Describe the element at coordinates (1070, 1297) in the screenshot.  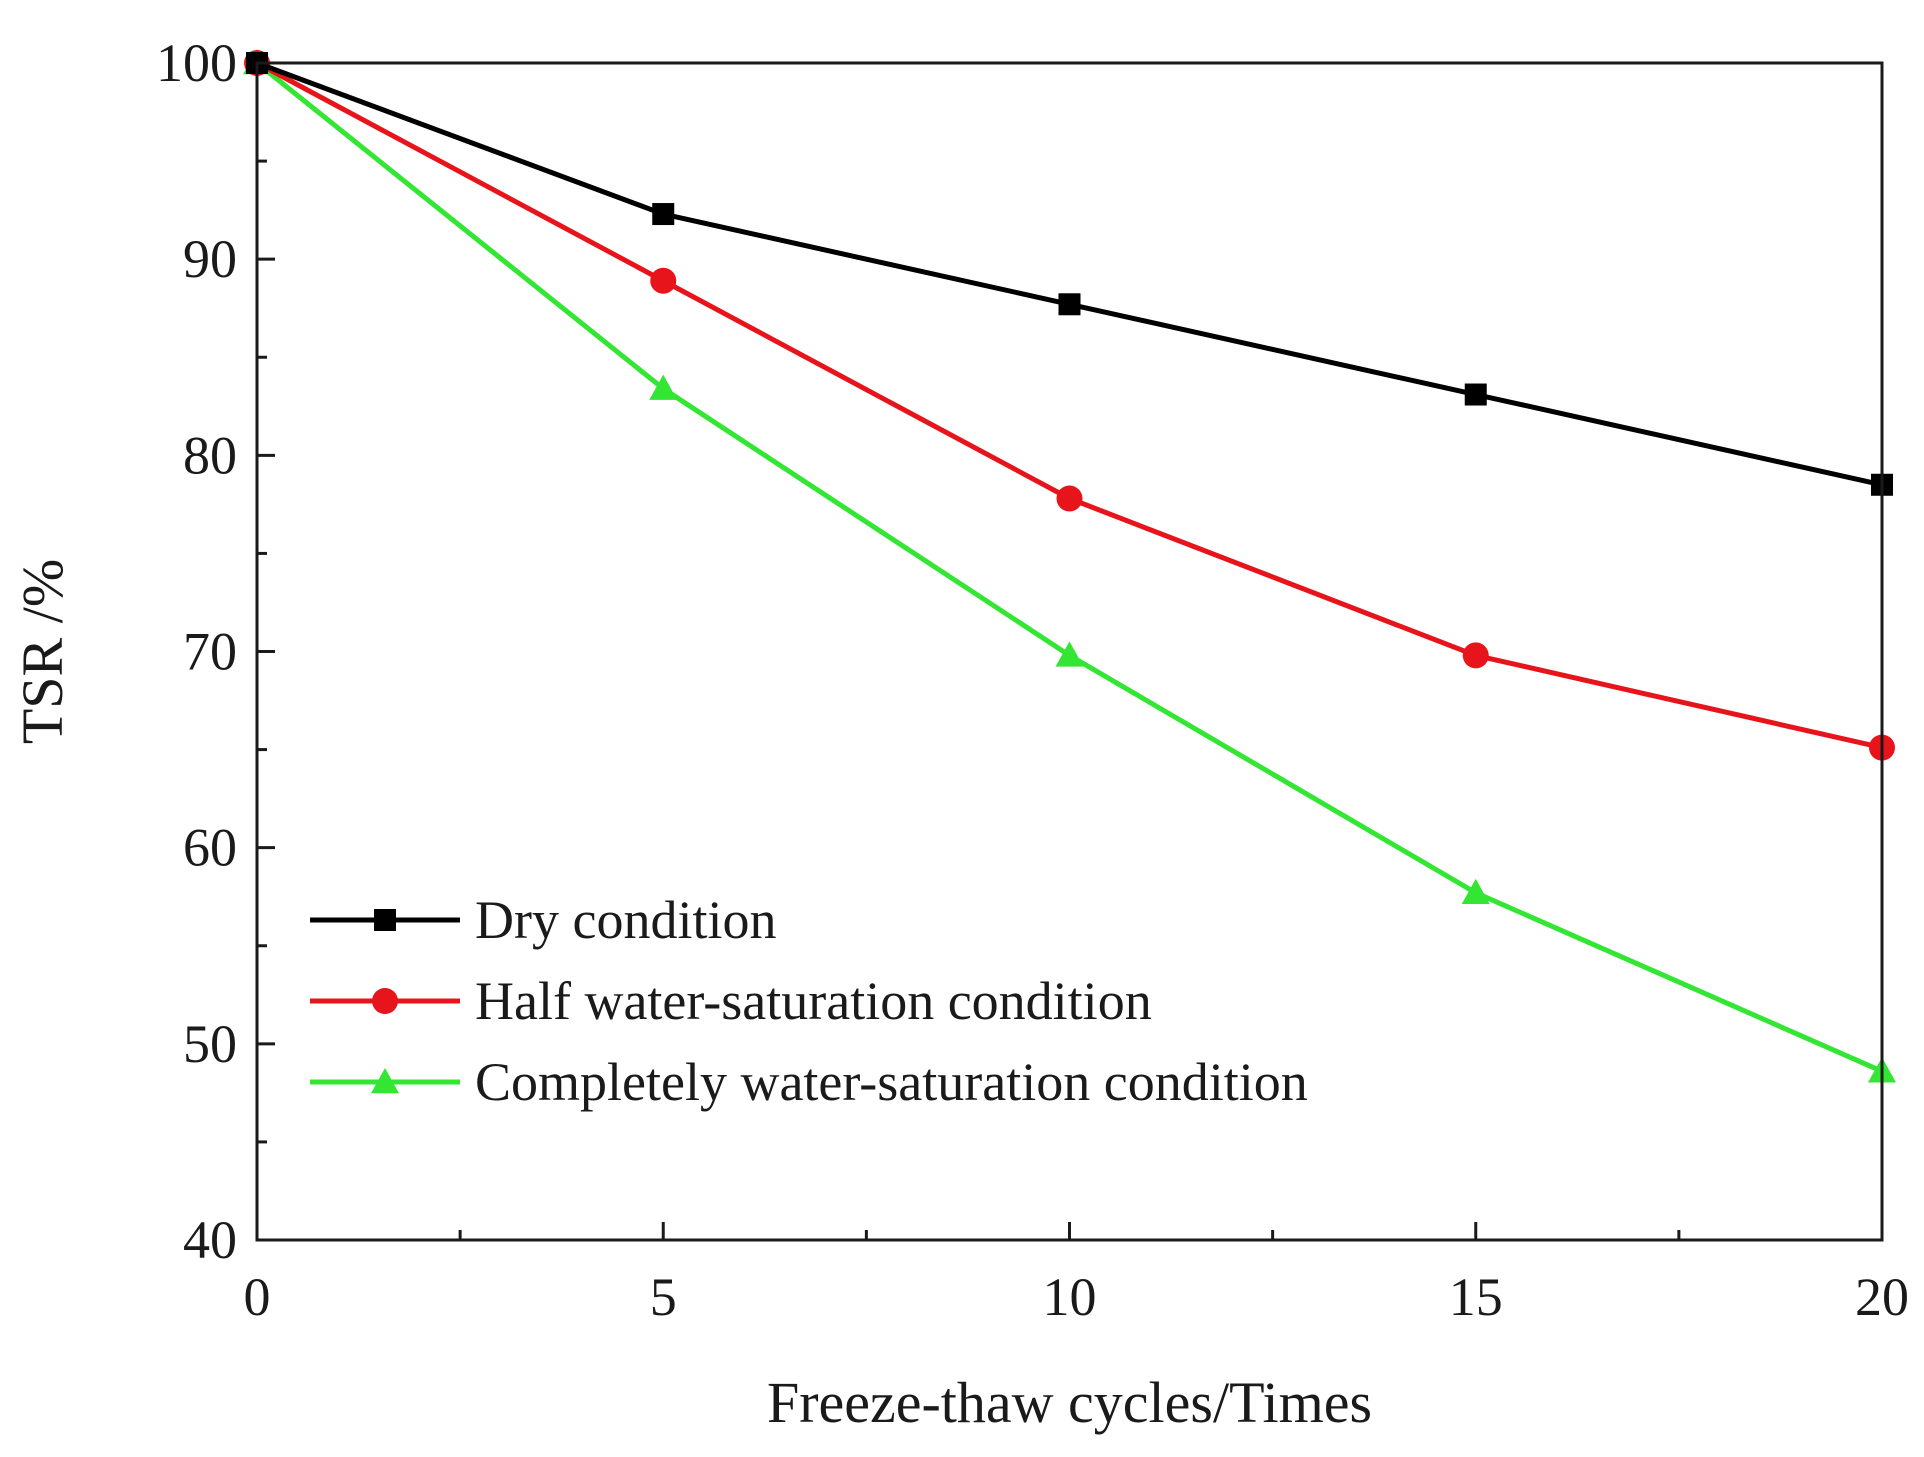
I see `x-tick-label: 10` at that location.